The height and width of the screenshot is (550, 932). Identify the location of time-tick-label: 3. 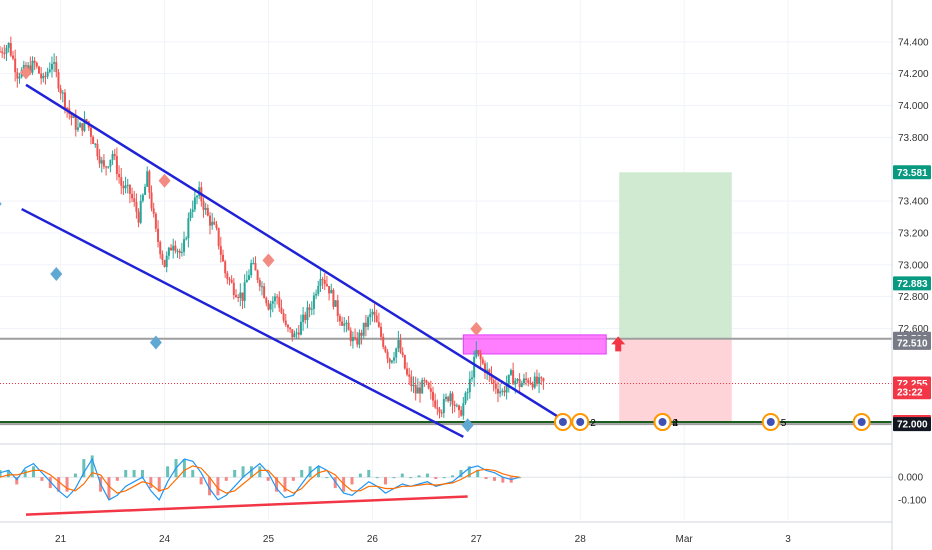
(788, 539).